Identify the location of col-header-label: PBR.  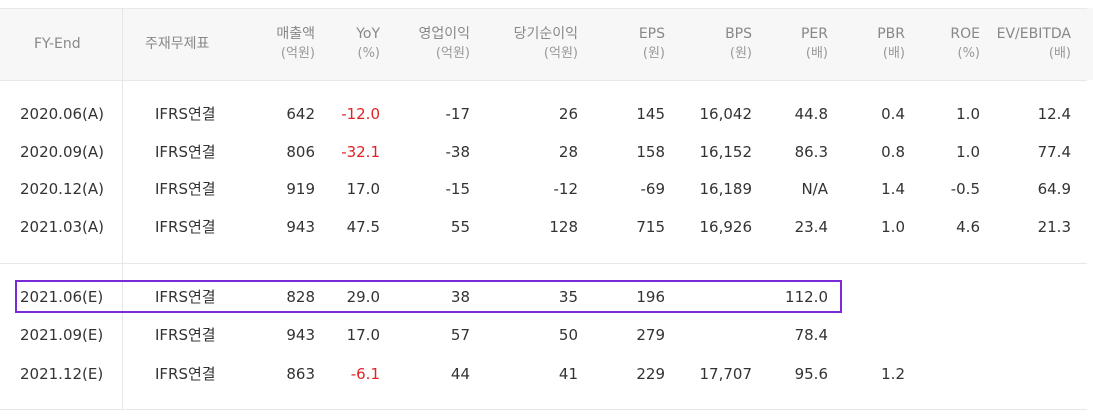
(891, 34).